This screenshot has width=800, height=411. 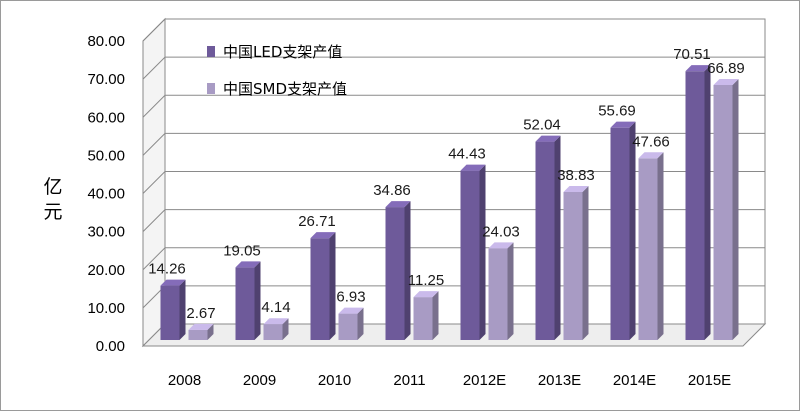 I want to click on y-axis-label: 亿 元, so click(x=52, y=199).